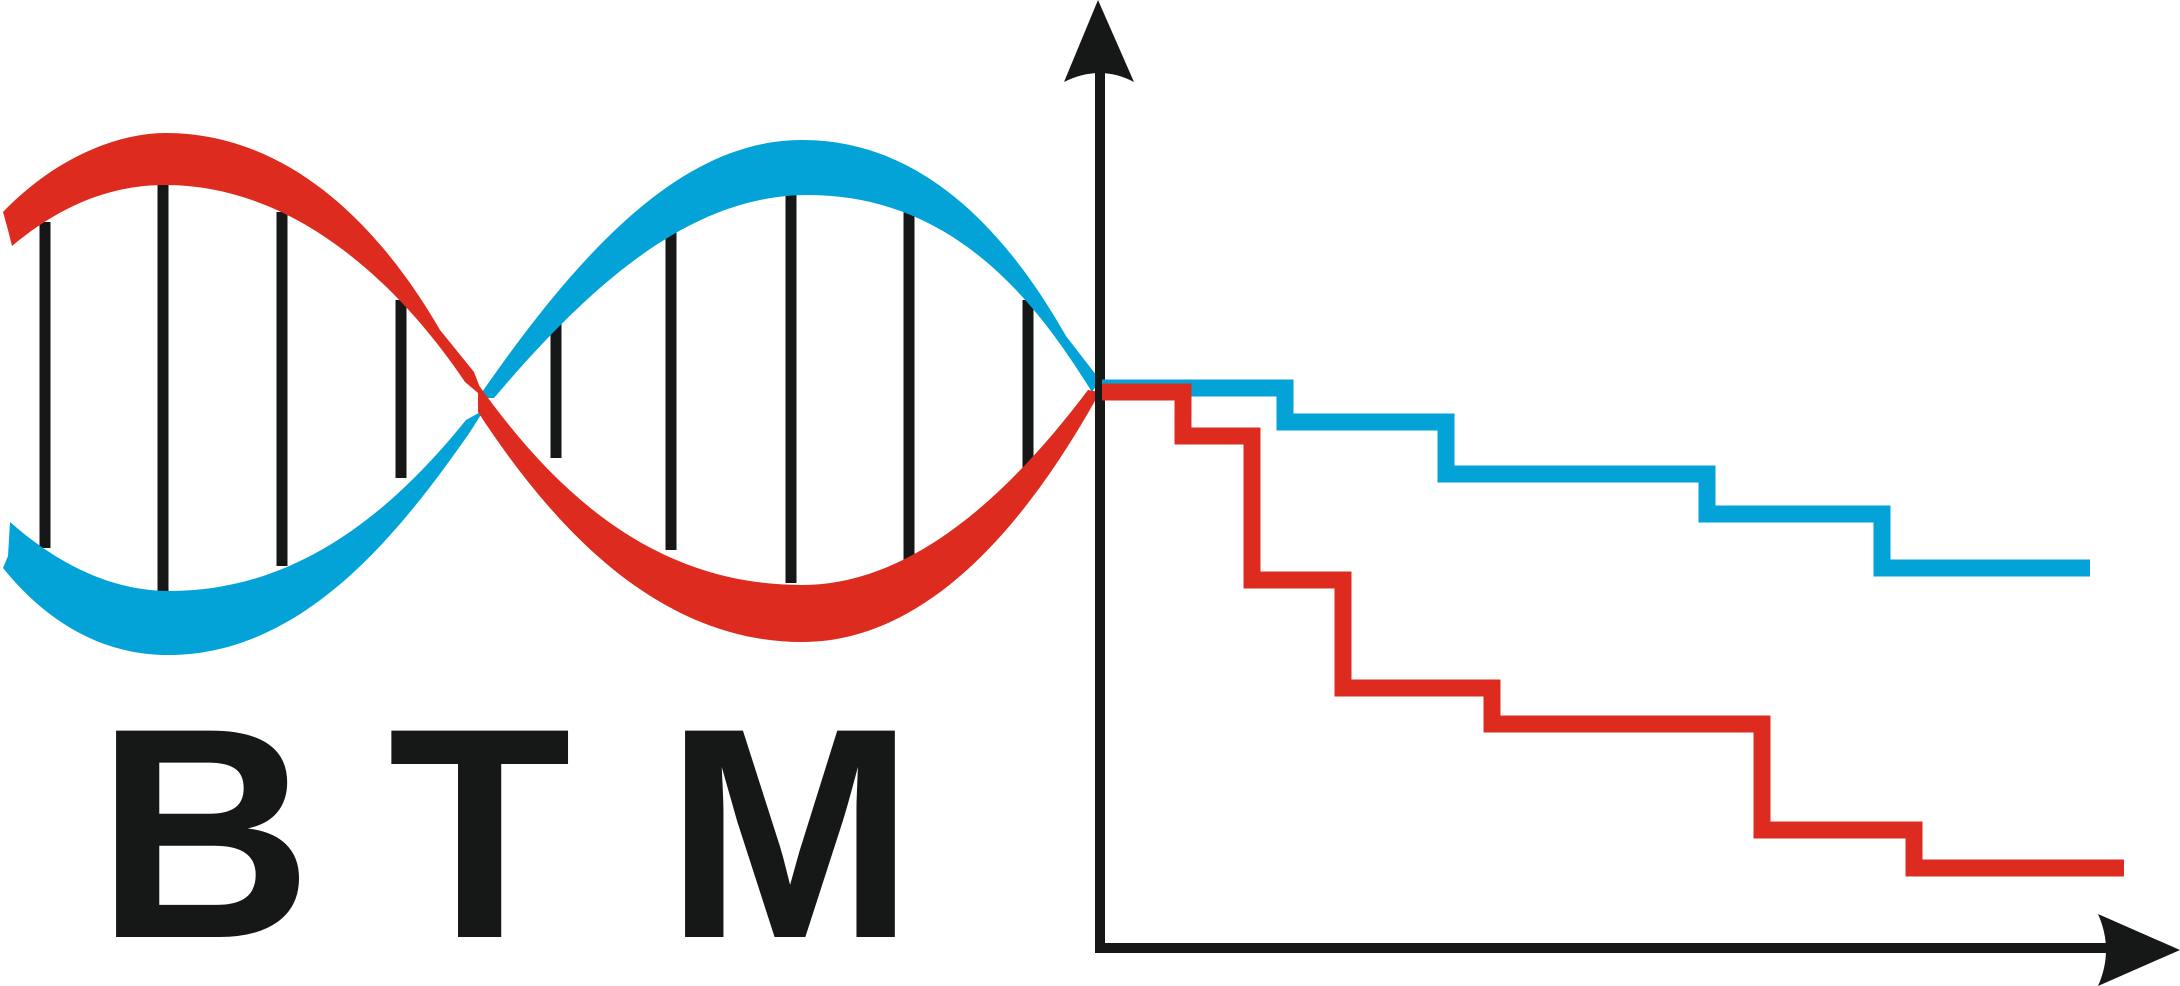 The image size is (2180, 986). I want to click on logo-wordmark: B T M, so click(505, 825).